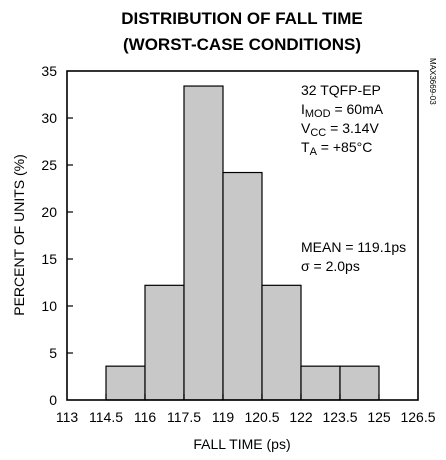 This screenshot has width=446, height=460. What do you see at coordinates (57, 235) in the screenshot?
I see `y-axis-ticks: 0 5 10 15 20 25 30 35` at bounding box center [57, 235].